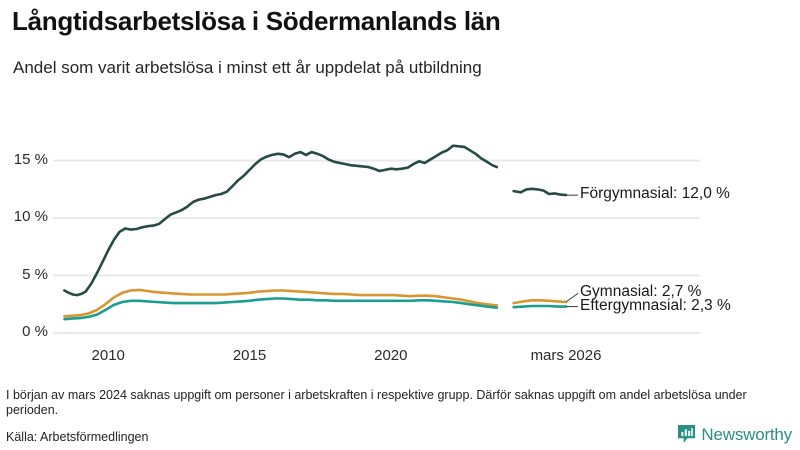  Describe the element at coordinates (572, 297) in the screenshot. I see `label-leader-line` at that location.